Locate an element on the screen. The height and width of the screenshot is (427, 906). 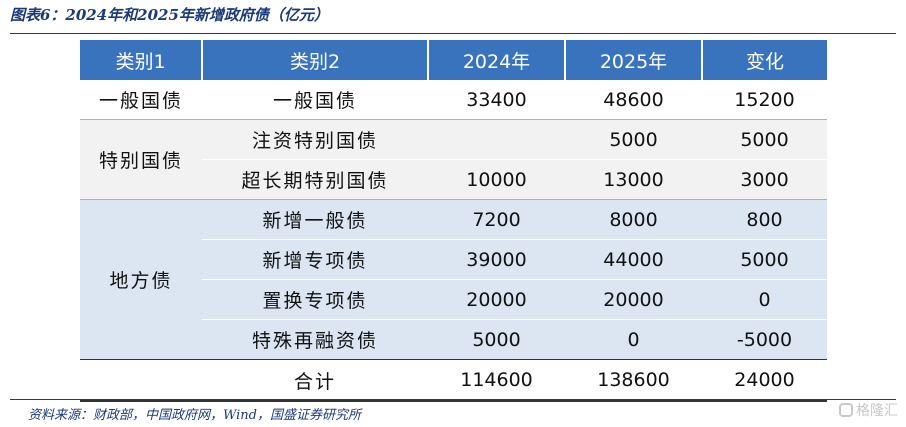
header-change: 变化 is located at coordinates (764, 60).